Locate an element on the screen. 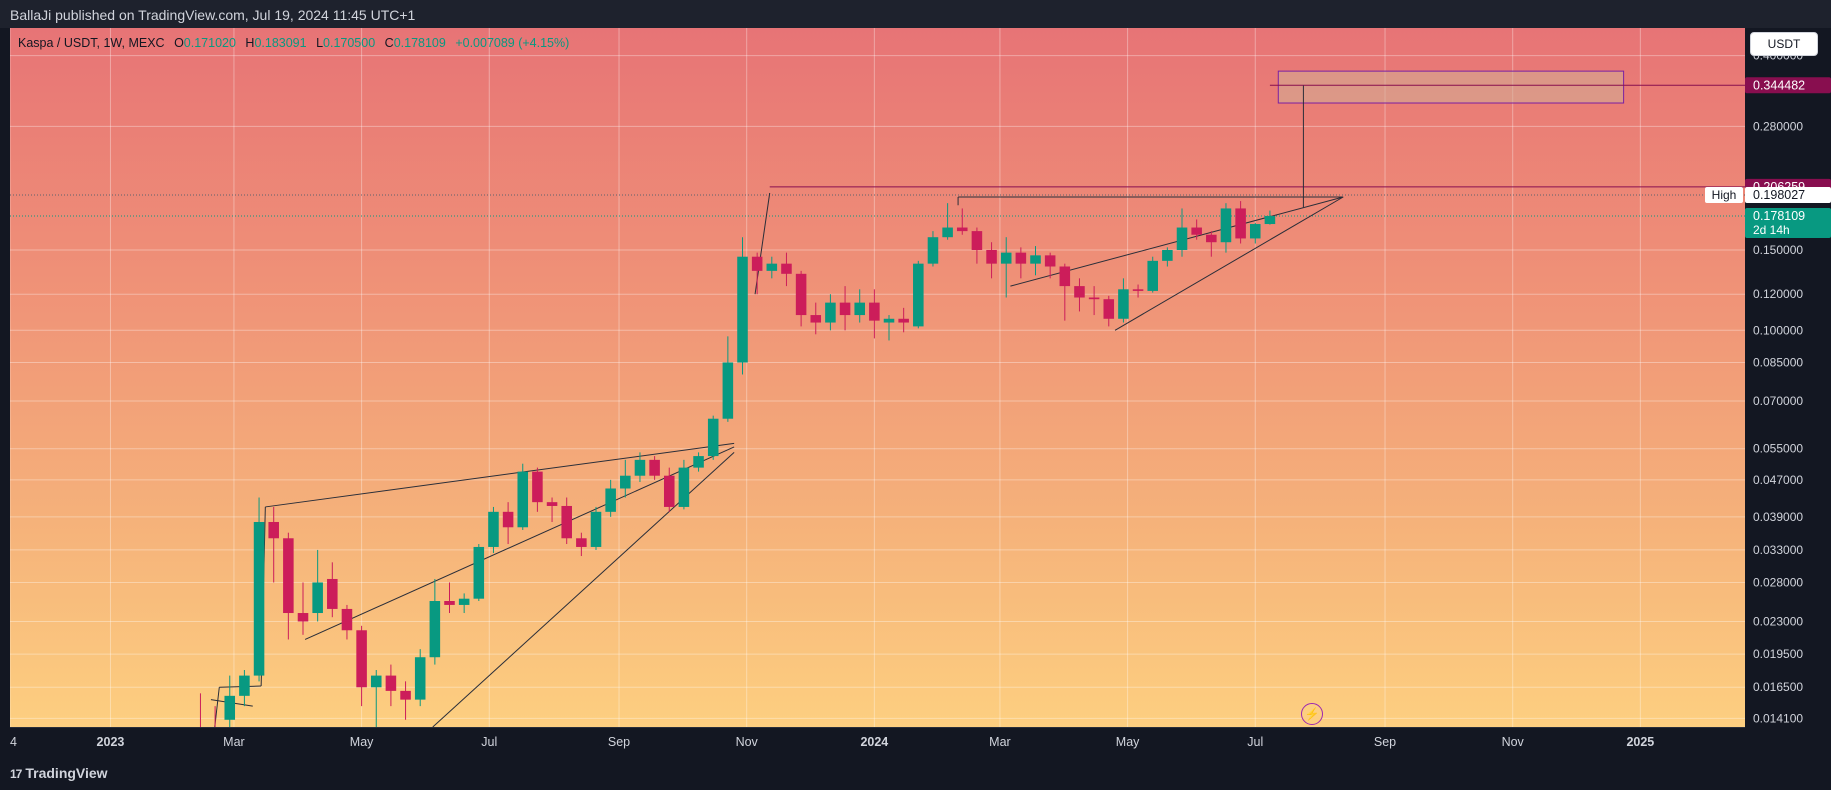 Image resolution: width=1831 pixels, height=790 pixels. price-tick-label: 0.047000 is located at coordinates (1778, 480).